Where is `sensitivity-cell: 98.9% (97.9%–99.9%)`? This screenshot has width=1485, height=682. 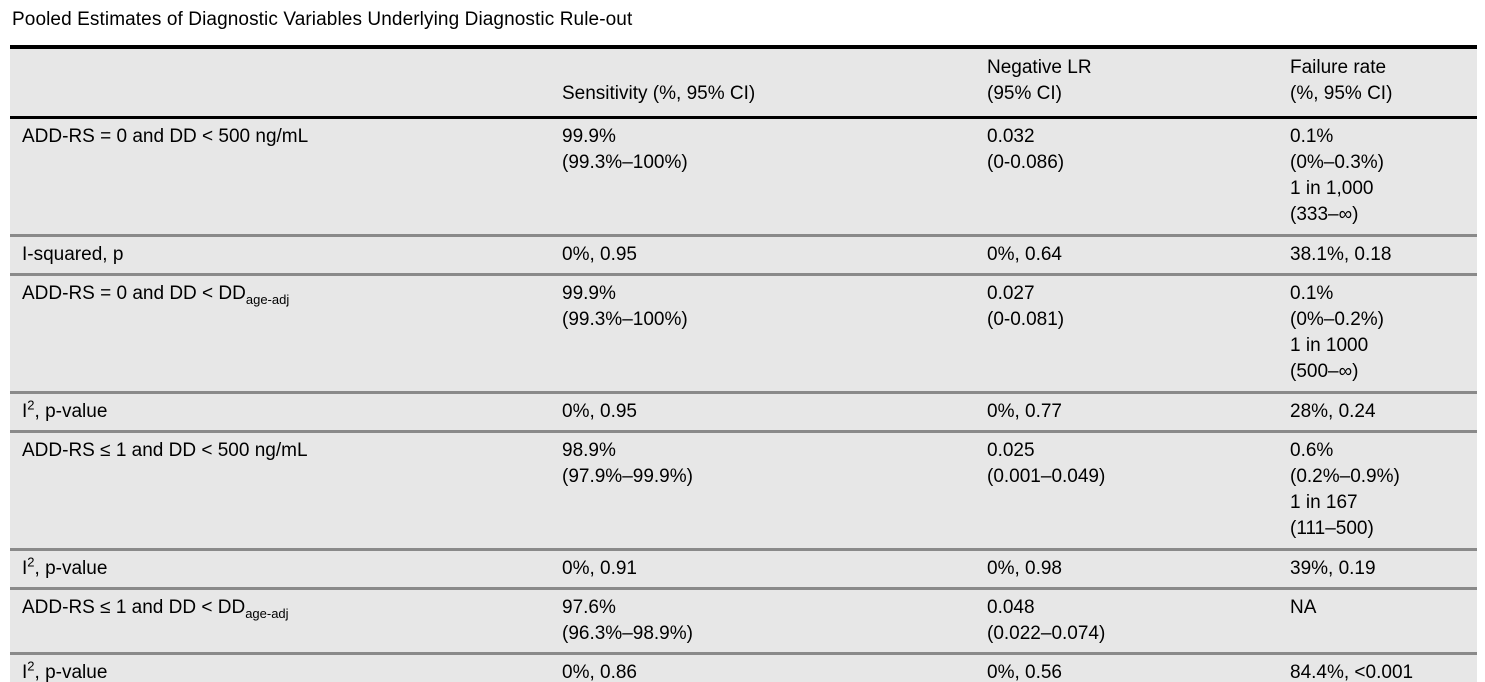
sensitivity-cell: 98.9% (97.9%–99.9%) is located at coordinates (770, 490).